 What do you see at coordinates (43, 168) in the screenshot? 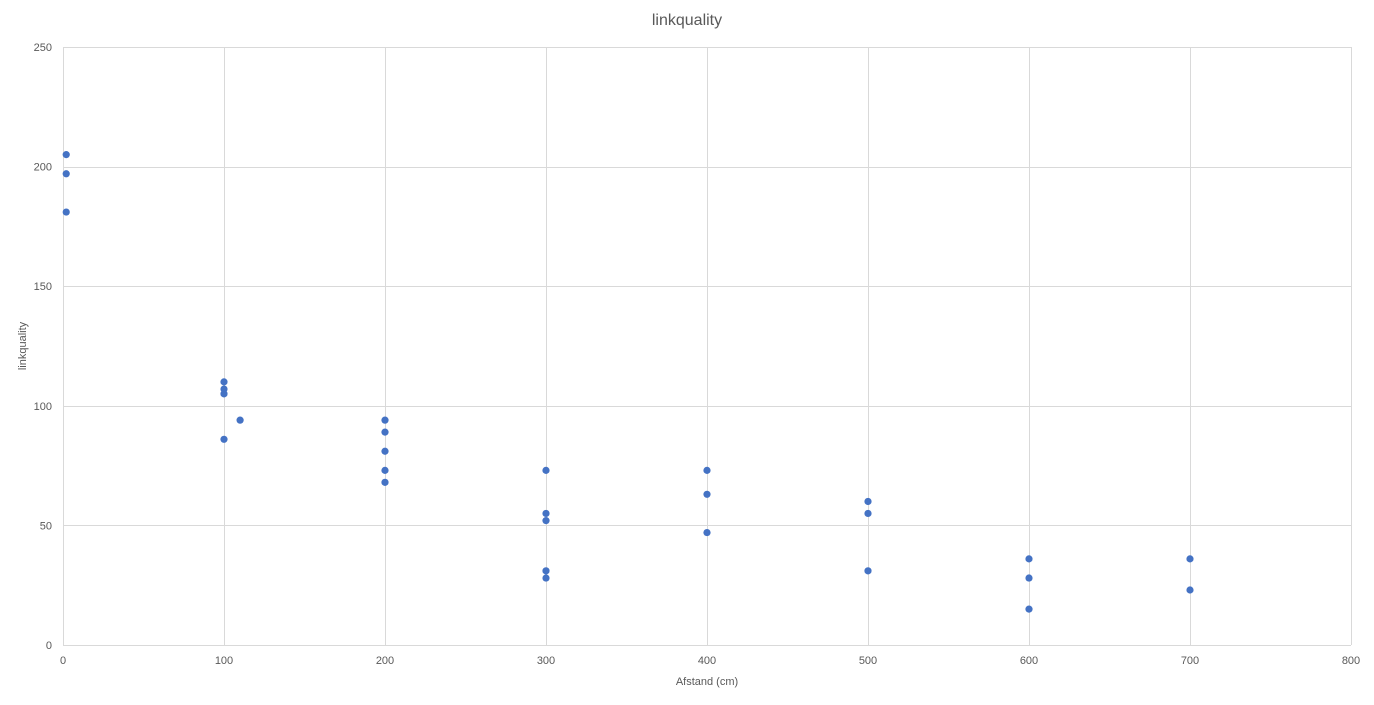
I see `y-tick-label: 200` at bounding box center [43, 168].